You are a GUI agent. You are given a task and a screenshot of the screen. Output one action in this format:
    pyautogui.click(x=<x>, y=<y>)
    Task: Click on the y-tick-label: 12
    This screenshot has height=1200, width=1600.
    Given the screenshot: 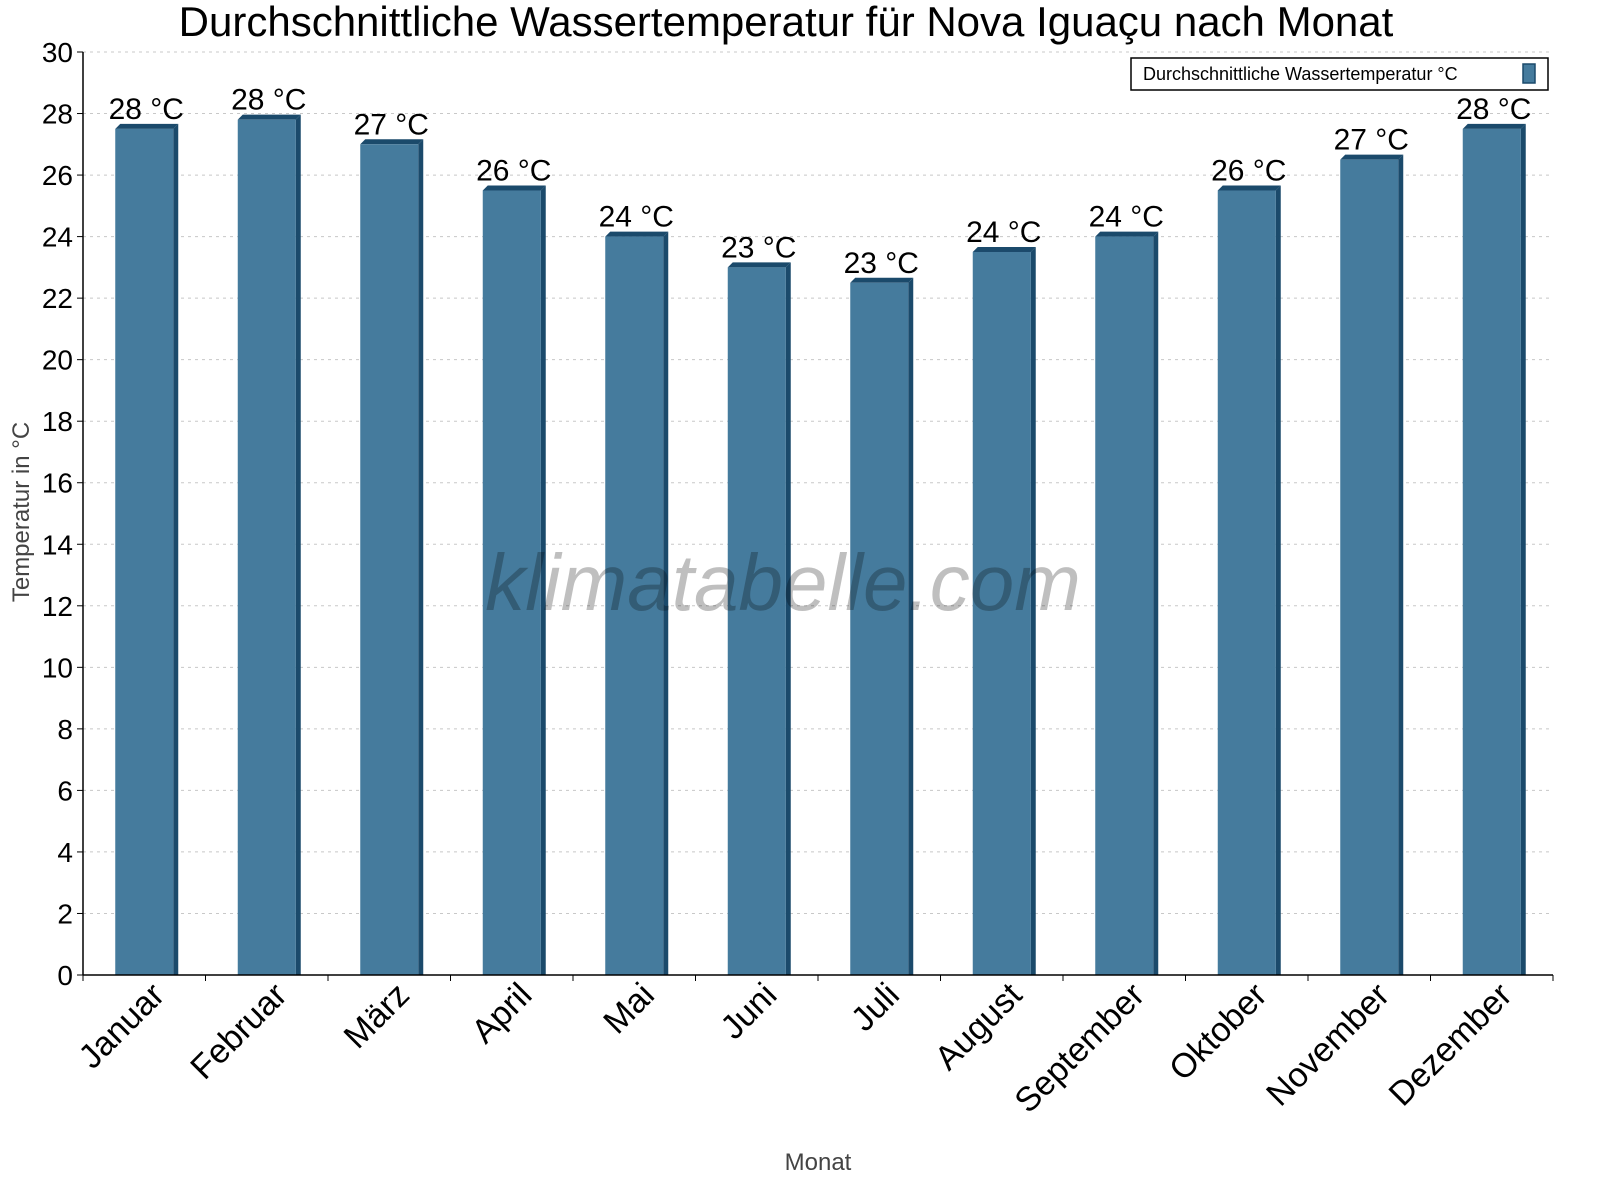 What is the action you would take?
    pyautogui.click(x=57, y=606)
    